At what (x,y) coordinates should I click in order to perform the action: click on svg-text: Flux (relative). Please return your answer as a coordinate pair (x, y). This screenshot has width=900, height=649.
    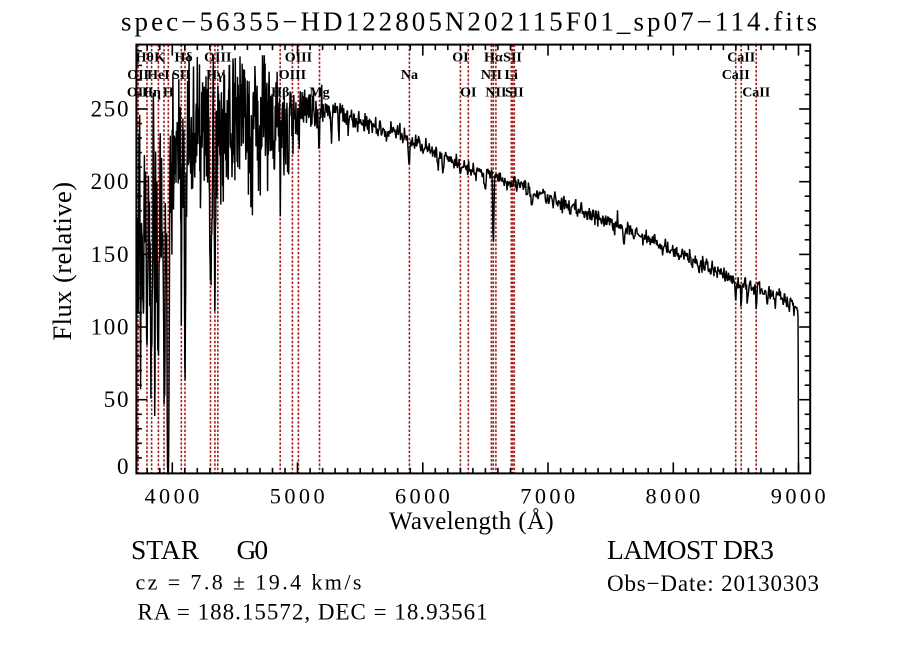
    Looking at the image, I should click on (62, 260).